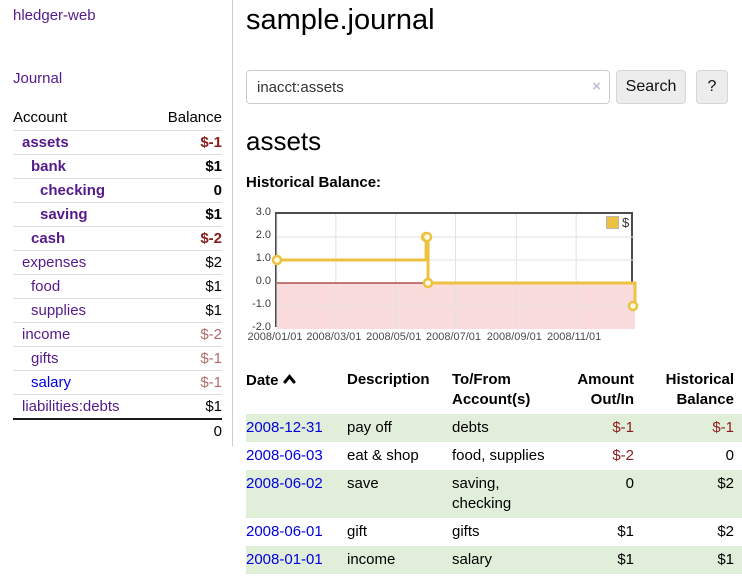  Describe the element at coordinates (369, 427) in the screenshot. I see `description-cell: pay off` at that location.